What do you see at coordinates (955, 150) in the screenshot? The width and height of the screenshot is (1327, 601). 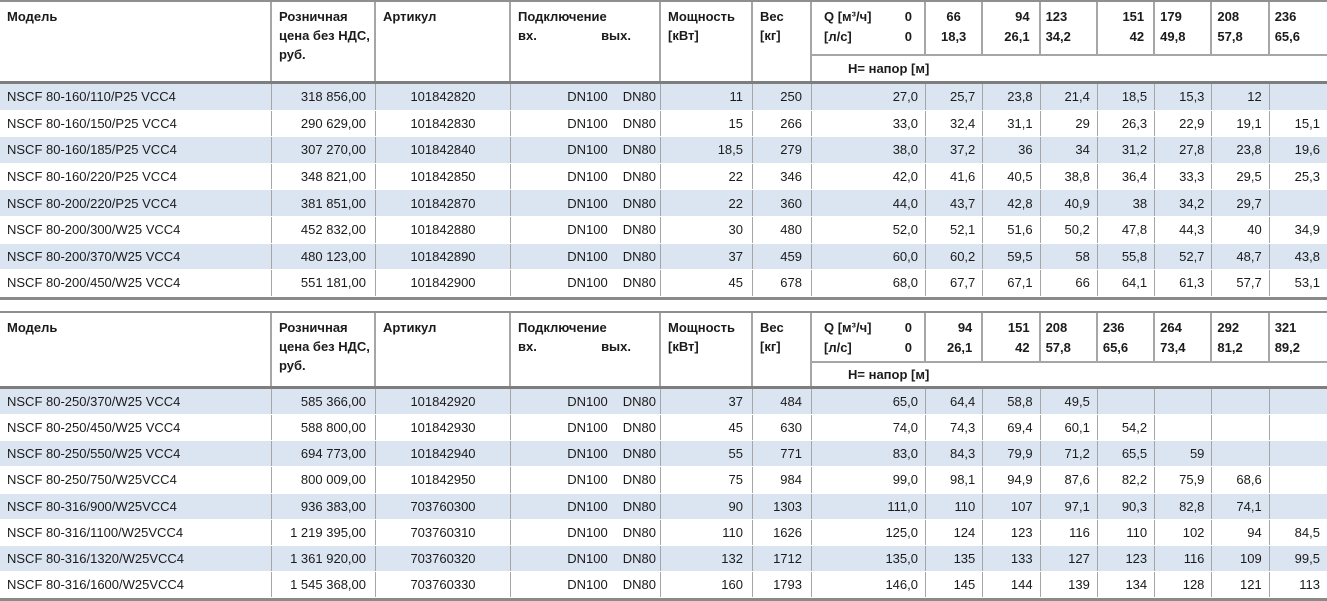 I see `cell-head-value: 37,2` at bounding box center [955, 150].